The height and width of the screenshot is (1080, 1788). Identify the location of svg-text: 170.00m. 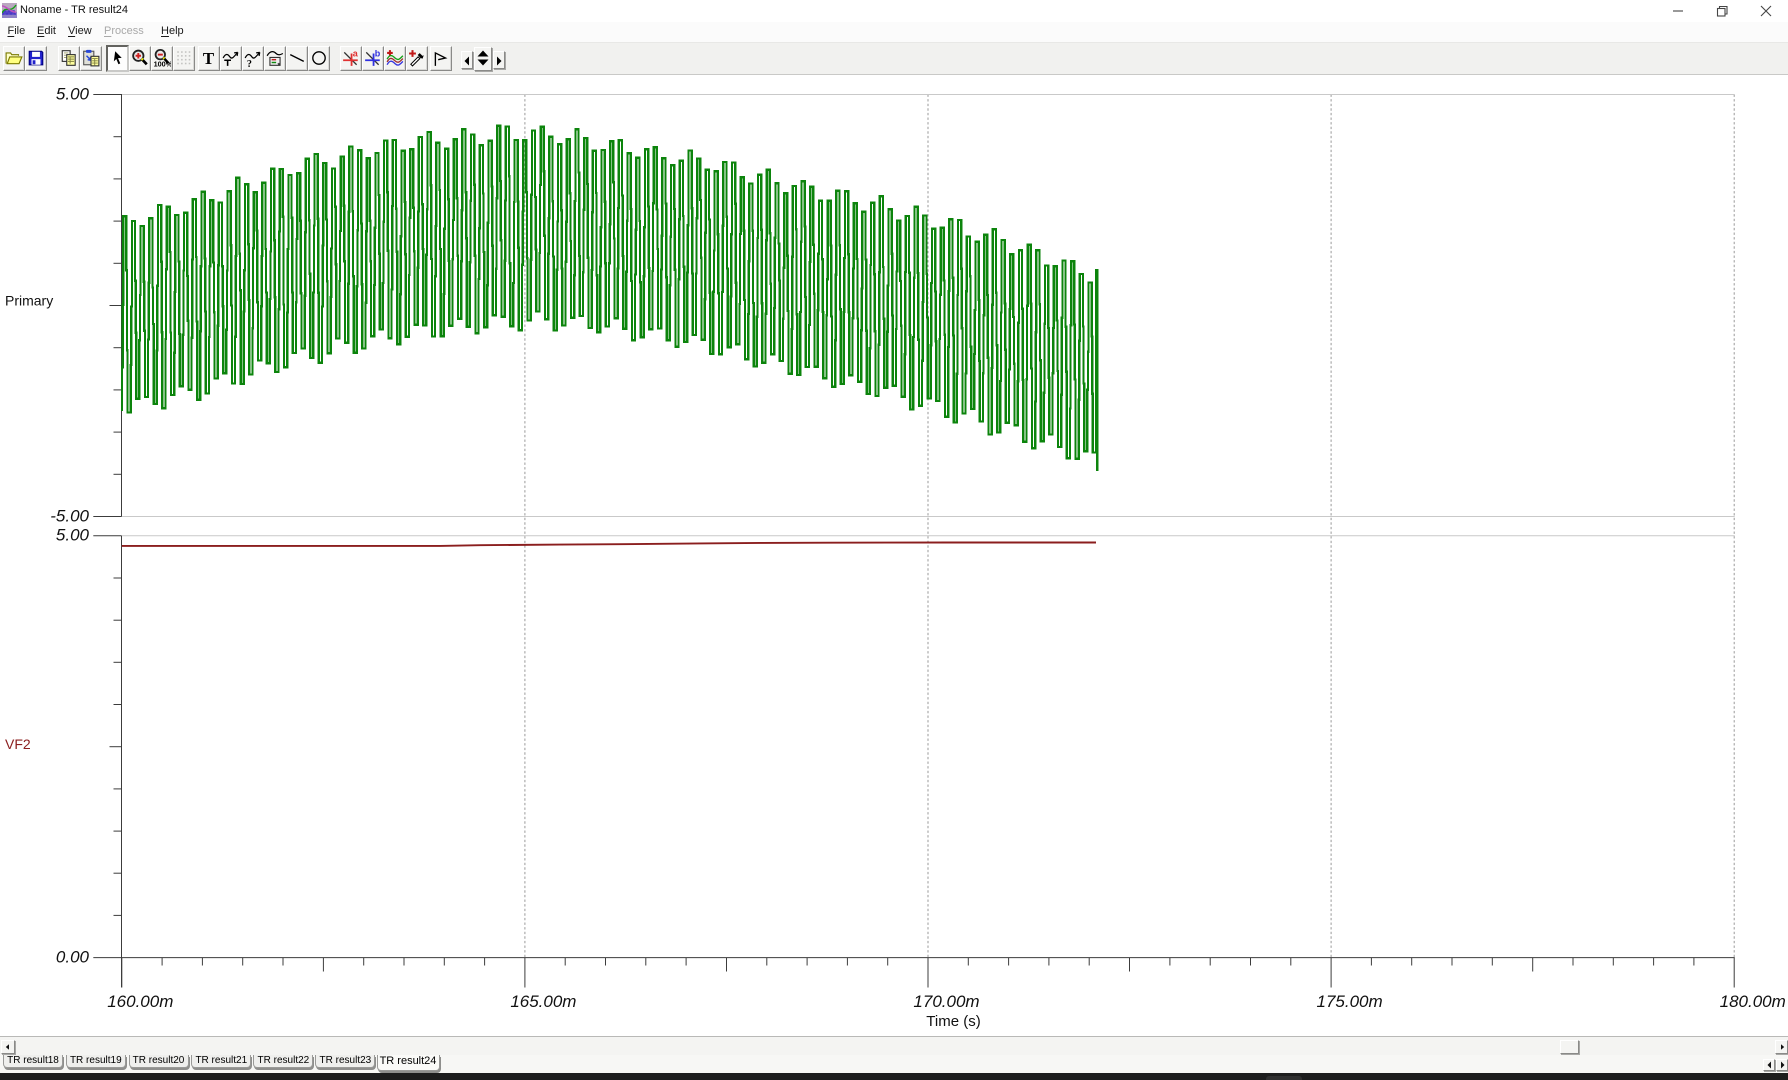
(946, 1001).